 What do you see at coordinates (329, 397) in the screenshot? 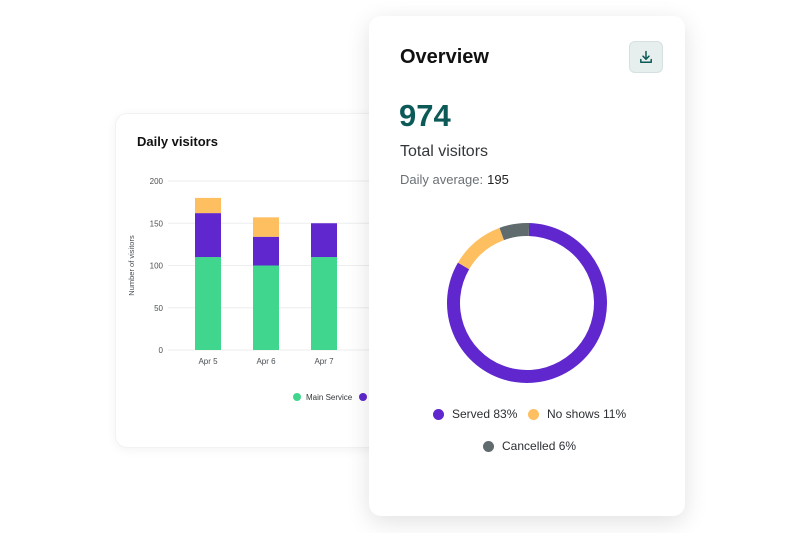
I see `legend-main-service-label: Main Service` at bounding box center [329, 397].